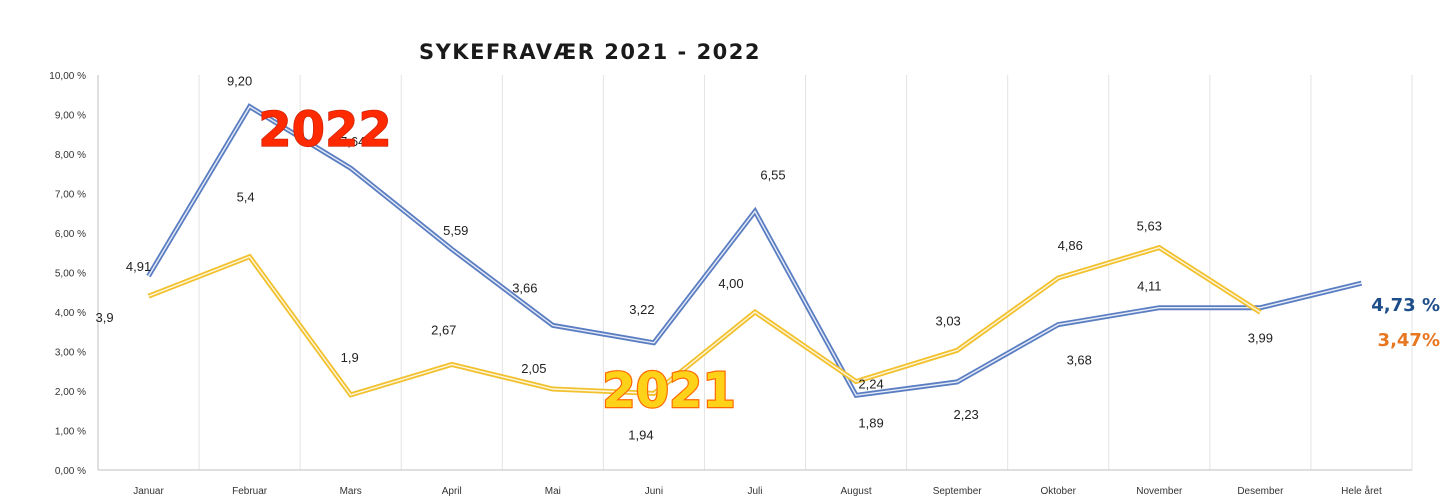  I want to click on y-tick-label: 7,00 %, so click(70, 195).